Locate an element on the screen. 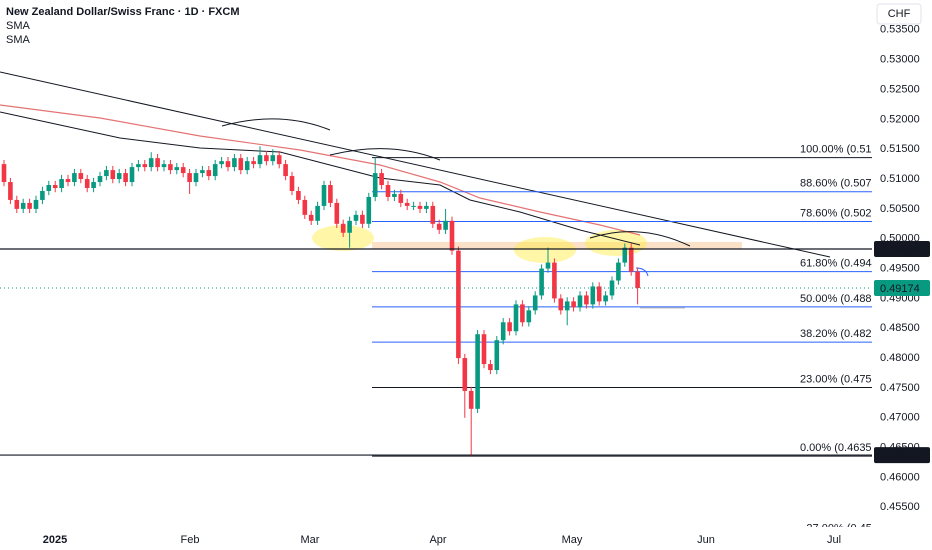 This screenshot has width=932, height=550. price-tag-label: 0.49174 is located at coordinates (900, 289).